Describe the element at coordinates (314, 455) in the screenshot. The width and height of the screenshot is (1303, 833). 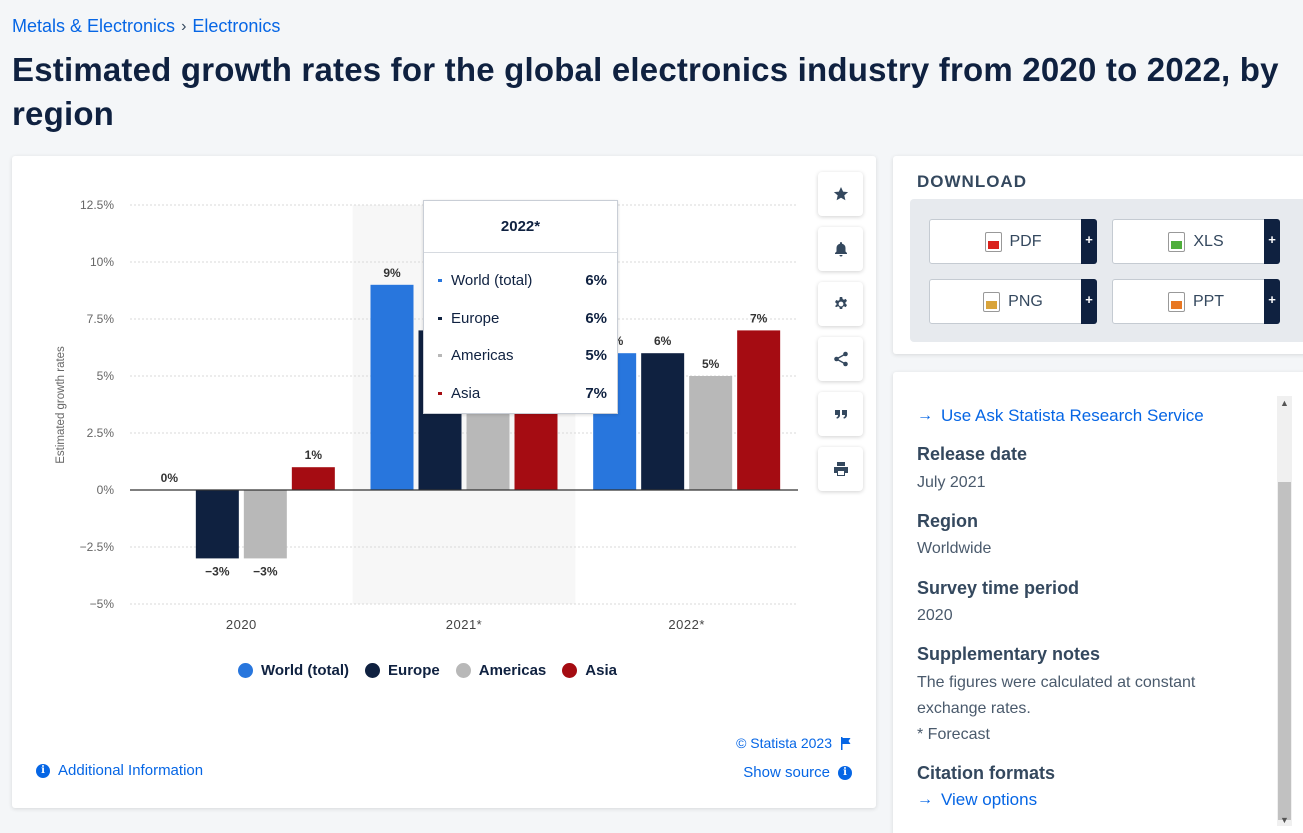
I see `data-label: 1%` at that location.